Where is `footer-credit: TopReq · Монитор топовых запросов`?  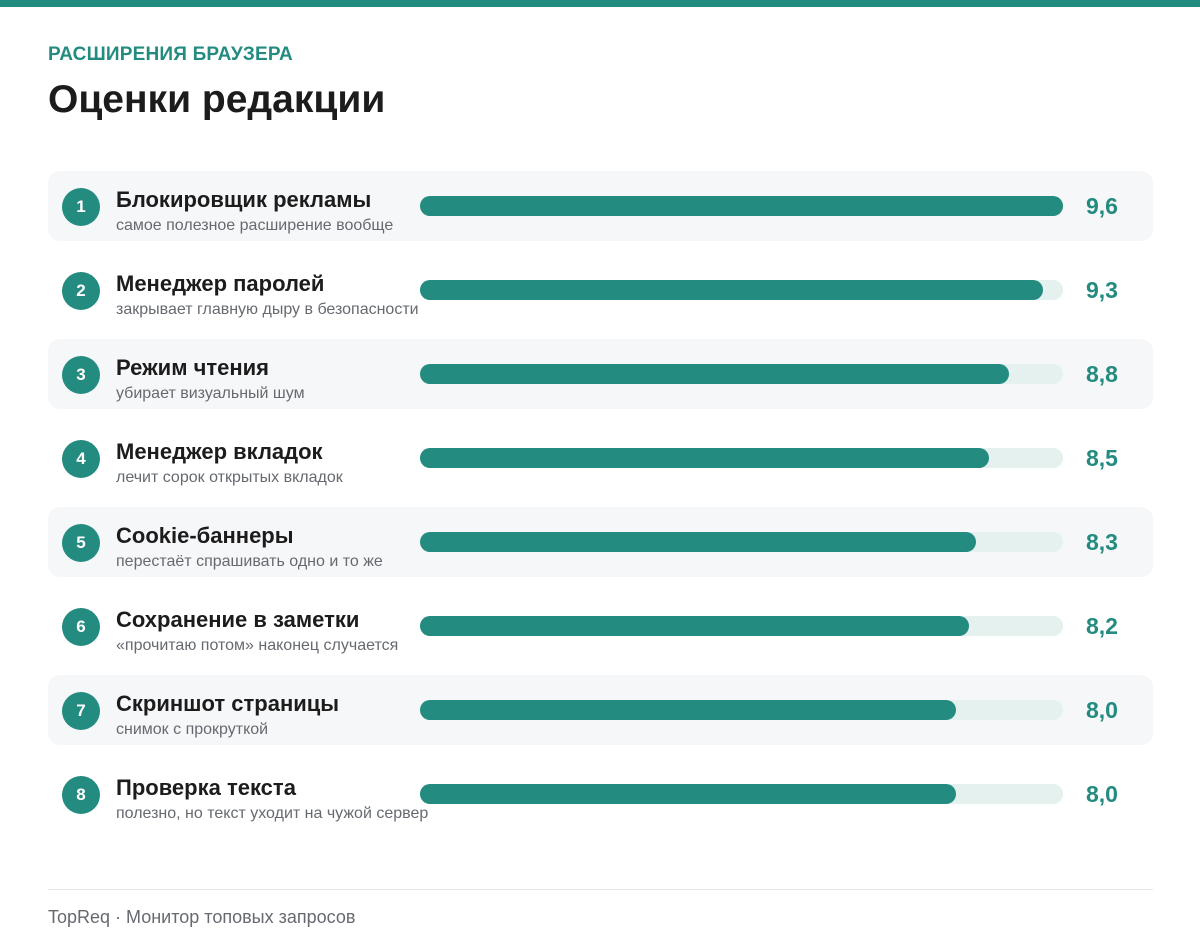
footer-credit: TopReq · Монитор топовых запросов is located at coordinates (202, 917).